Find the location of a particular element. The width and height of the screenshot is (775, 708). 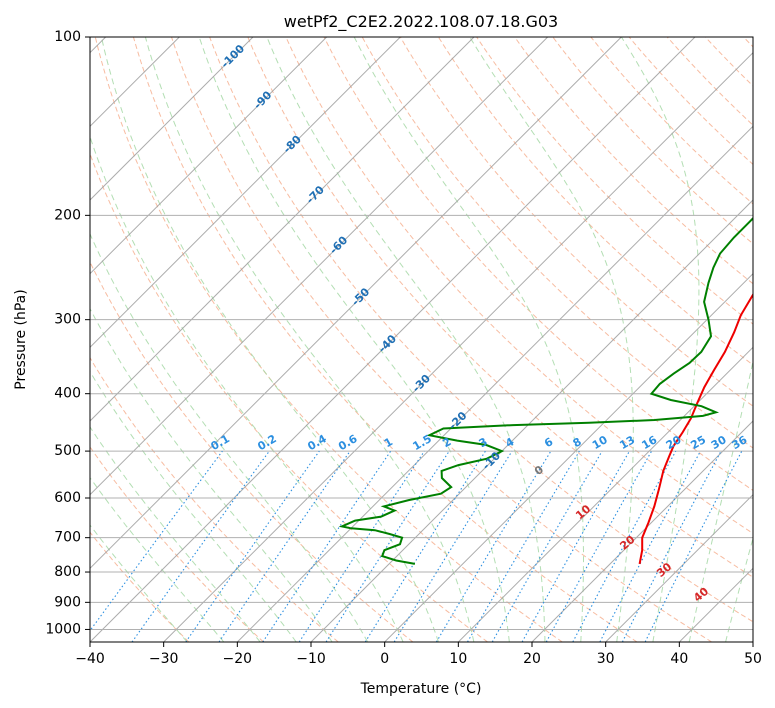

x-tick-label: 0 is located at coordinates (384, 659).